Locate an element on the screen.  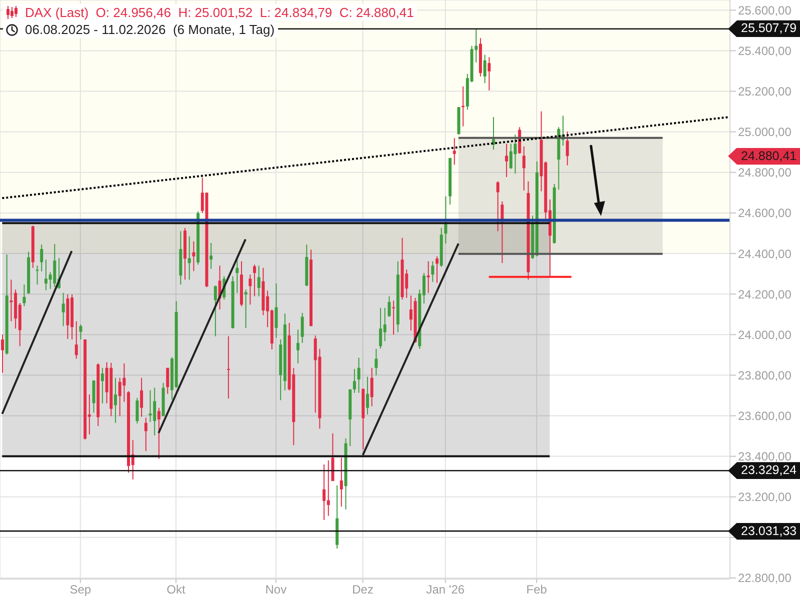
y-tick-label: 24.800,00 is located at coordinates (765, 173).